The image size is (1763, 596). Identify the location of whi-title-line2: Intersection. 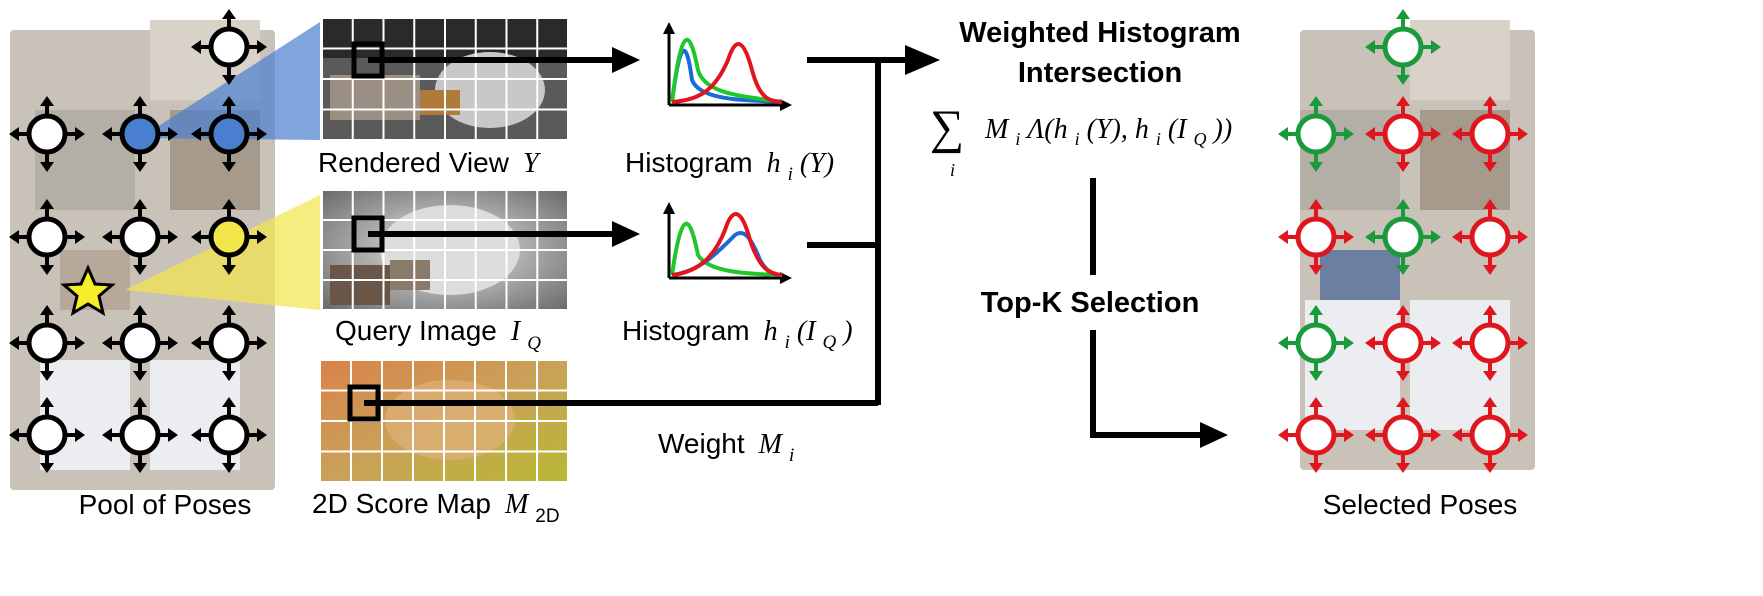
(1100, 73).